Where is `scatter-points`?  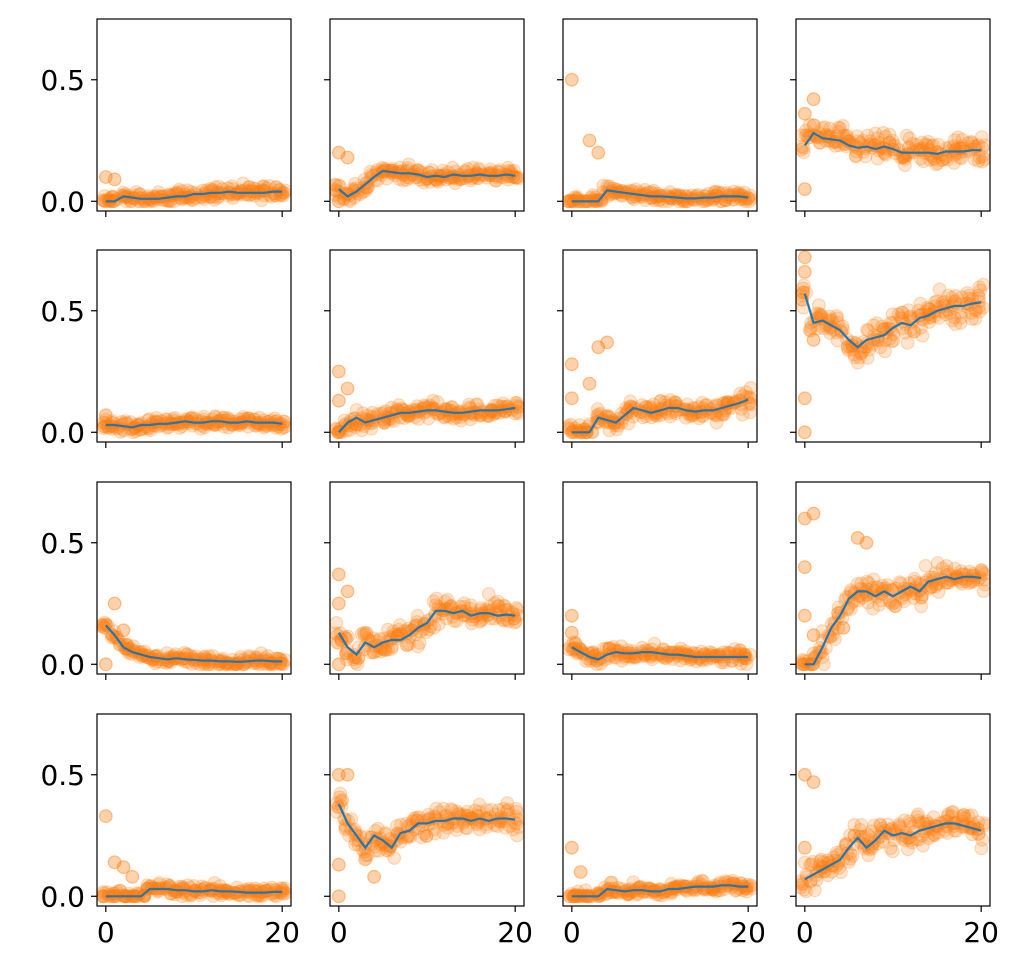 scatter-points is located at coordinates (660, 872).